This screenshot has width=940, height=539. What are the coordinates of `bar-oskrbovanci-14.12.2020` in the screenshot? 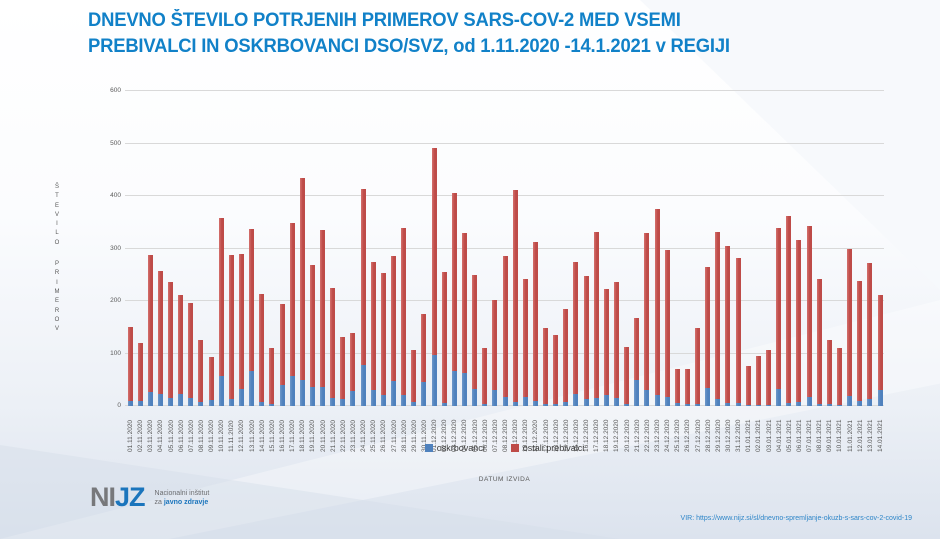 It's located at (566, 403).